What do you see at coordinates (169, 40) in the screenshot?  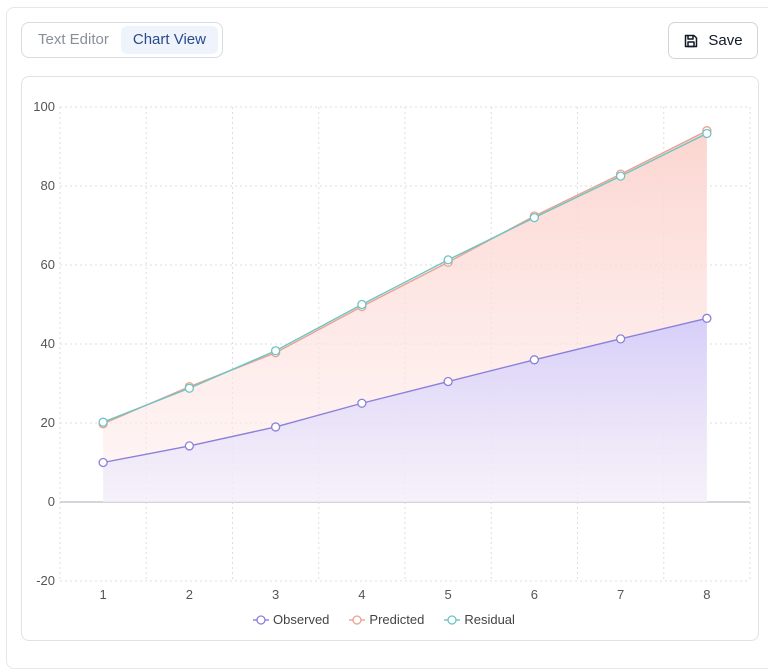 I see `tab-chart-view: Chart View` at bounding box center [169, 40].